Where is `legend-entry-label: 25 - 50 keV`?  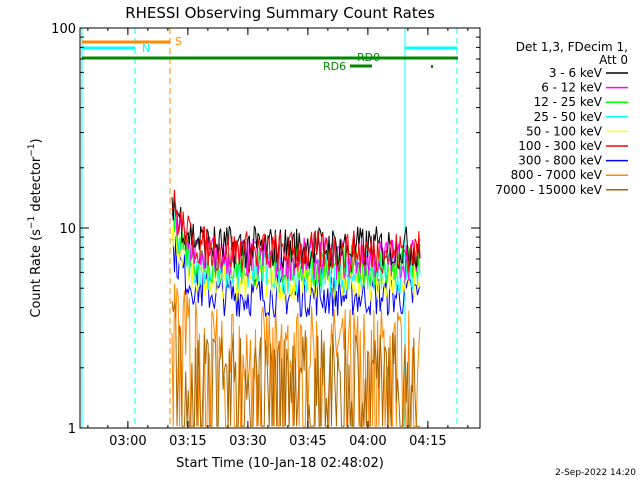 legend-entry-label: 25 - 50 keV is located at coordinates (568, 117).